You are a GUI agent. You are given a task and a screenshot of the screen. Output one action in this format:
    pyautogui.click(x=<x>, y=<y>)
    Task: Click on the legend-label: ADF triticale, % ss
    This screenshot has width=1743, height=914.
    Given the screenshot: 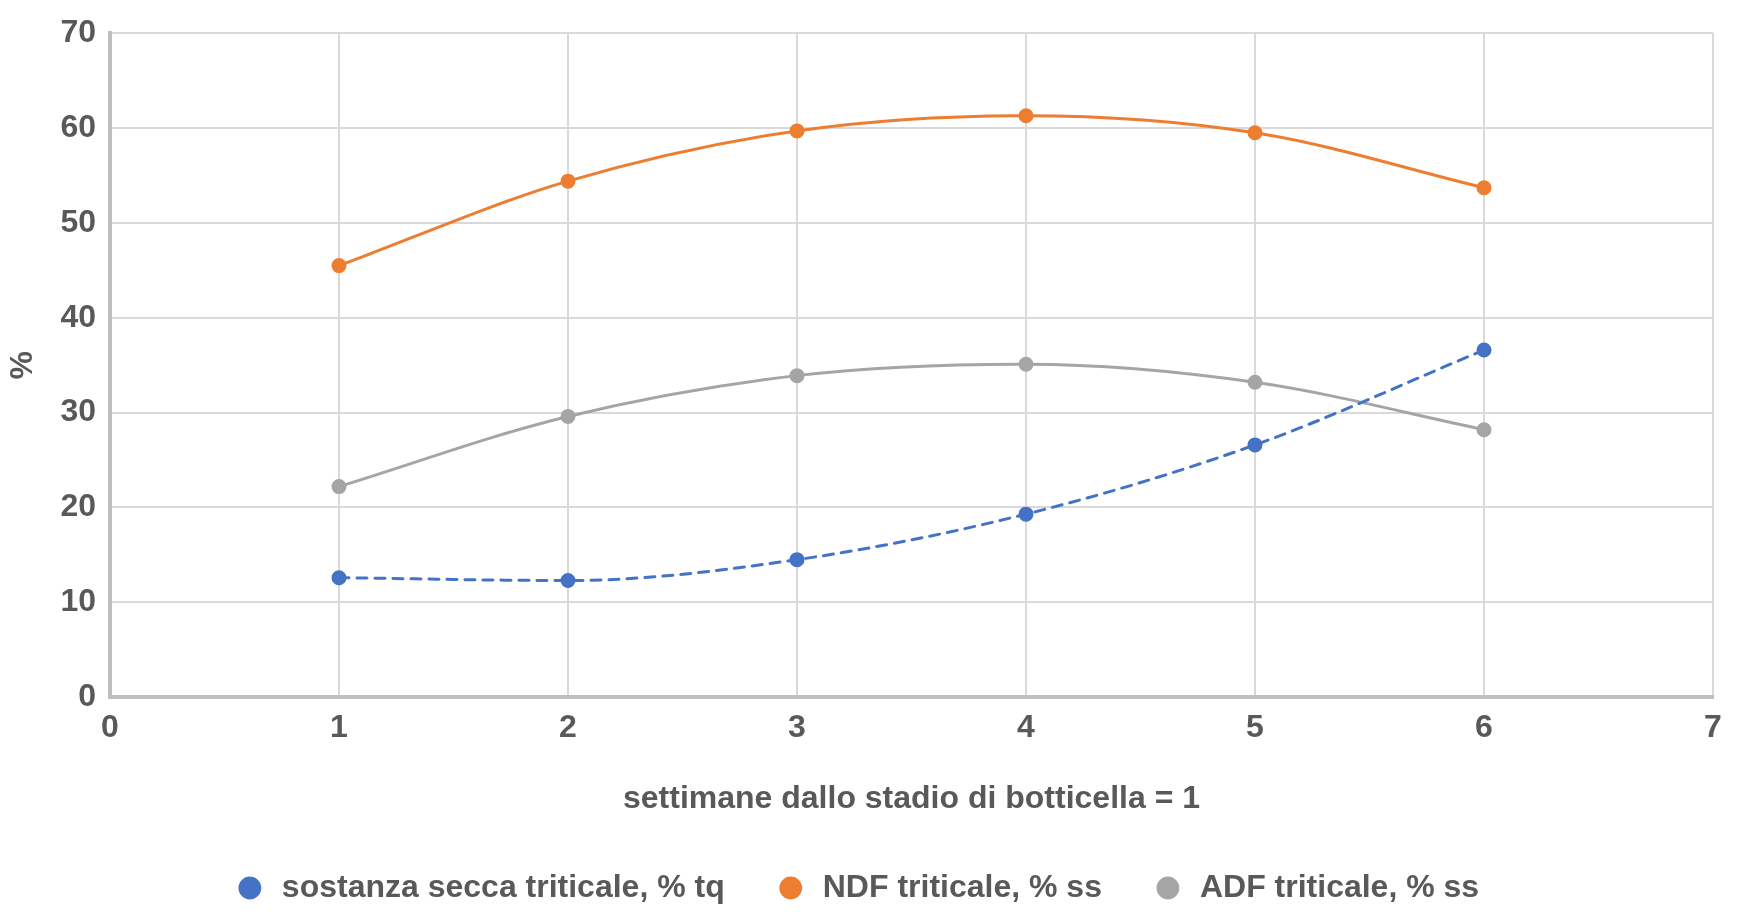 What is the action you would take?
    pyautogui.click(x=1339, y=885)
    